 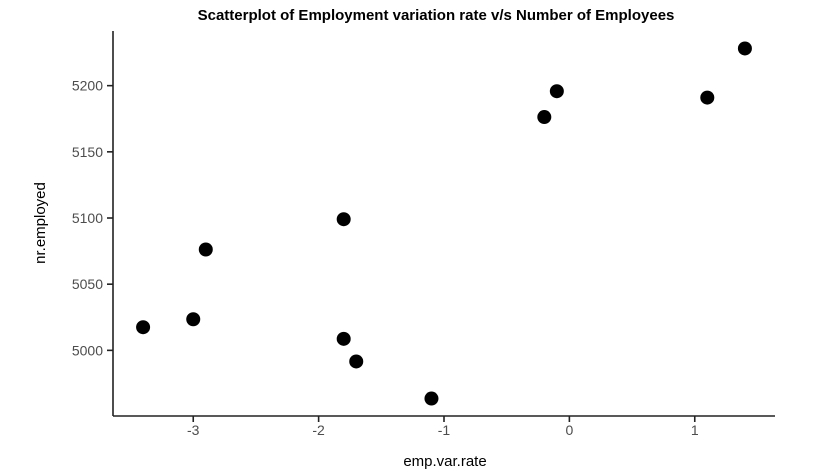 I want to click on x-axis-label: emp.var.rate, so click(x=444, y=461).